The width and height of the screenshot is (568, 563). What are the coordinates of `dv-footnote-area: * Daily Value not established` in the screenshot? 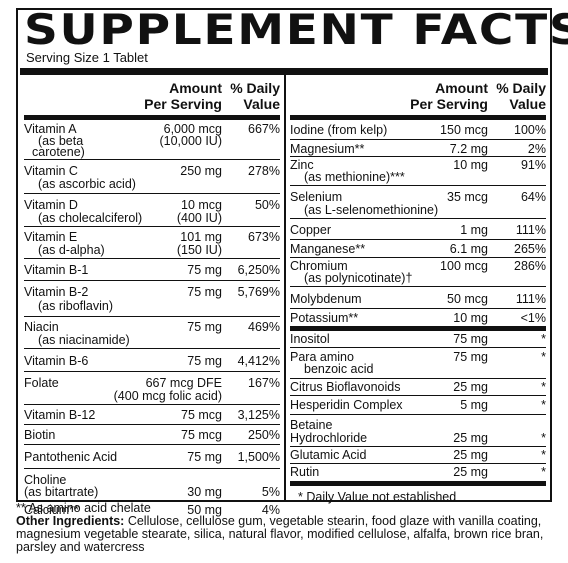 It's located at (418, 498).